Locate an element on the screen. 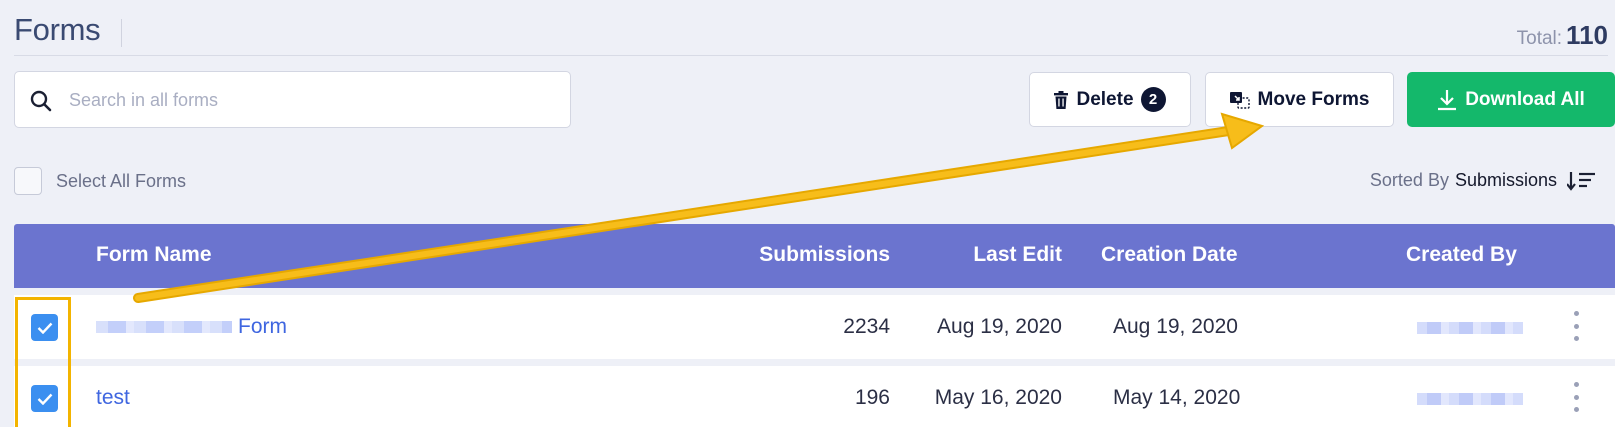 The height and width of the screenshot is (427, 1615). last-edit-date: May 16, 2020 is located at coordinates (998, 397).